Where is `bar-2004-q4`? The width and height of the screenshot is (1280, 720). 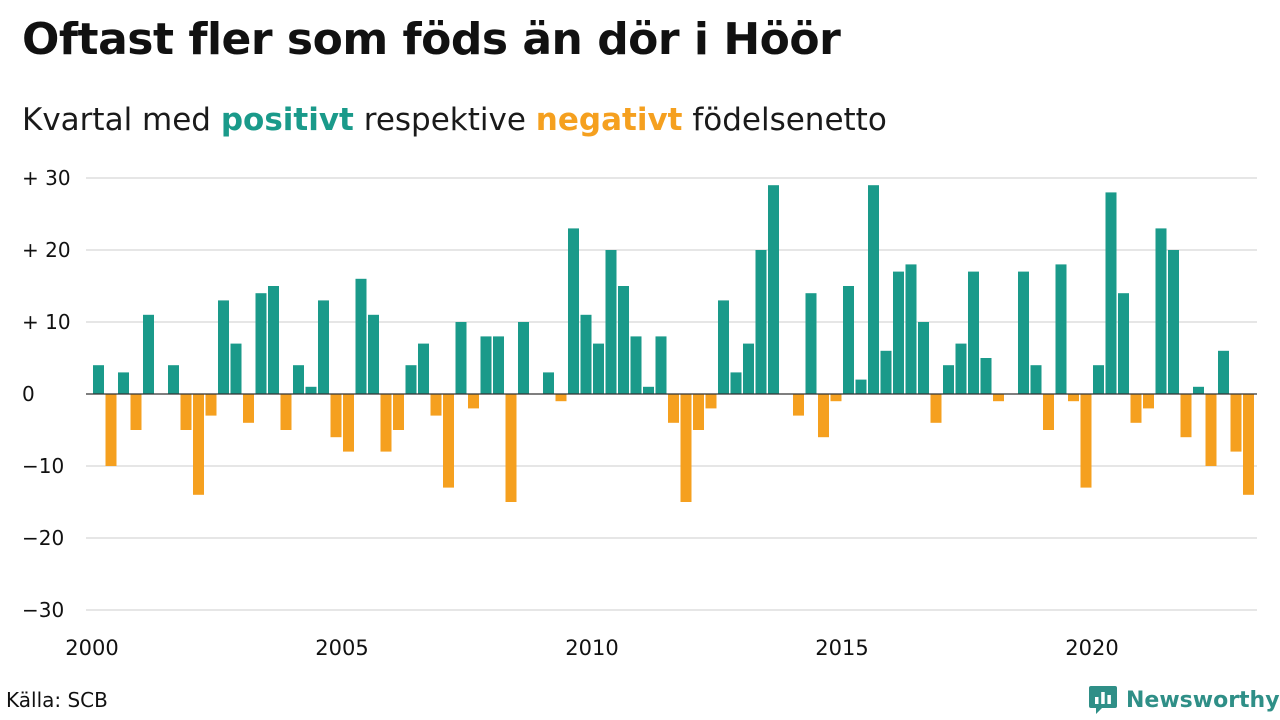 bar-2004-q4 is located at coordinates (336, 416).